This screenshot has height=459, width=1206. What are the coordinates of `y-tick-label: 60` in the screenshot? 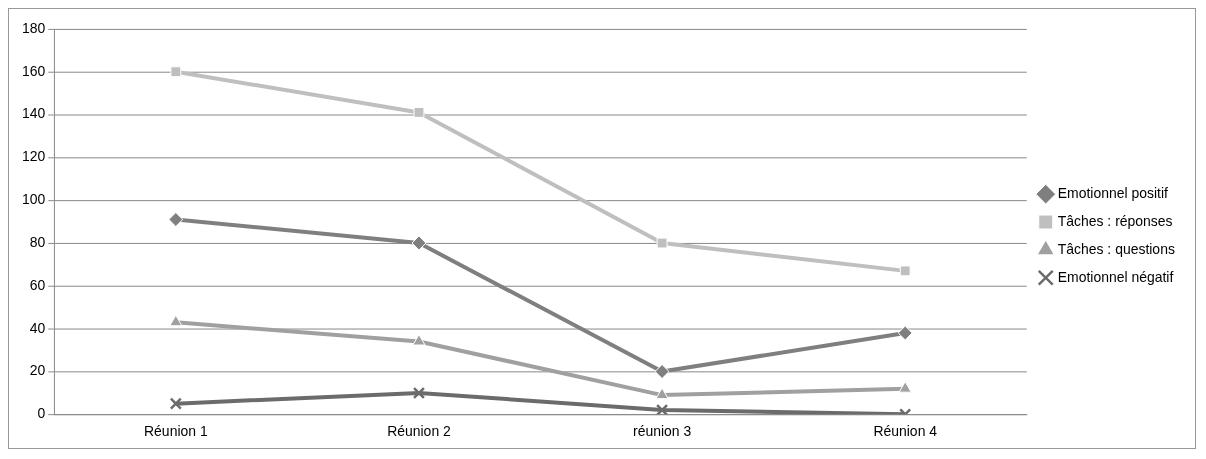 It's located at (37, 284).